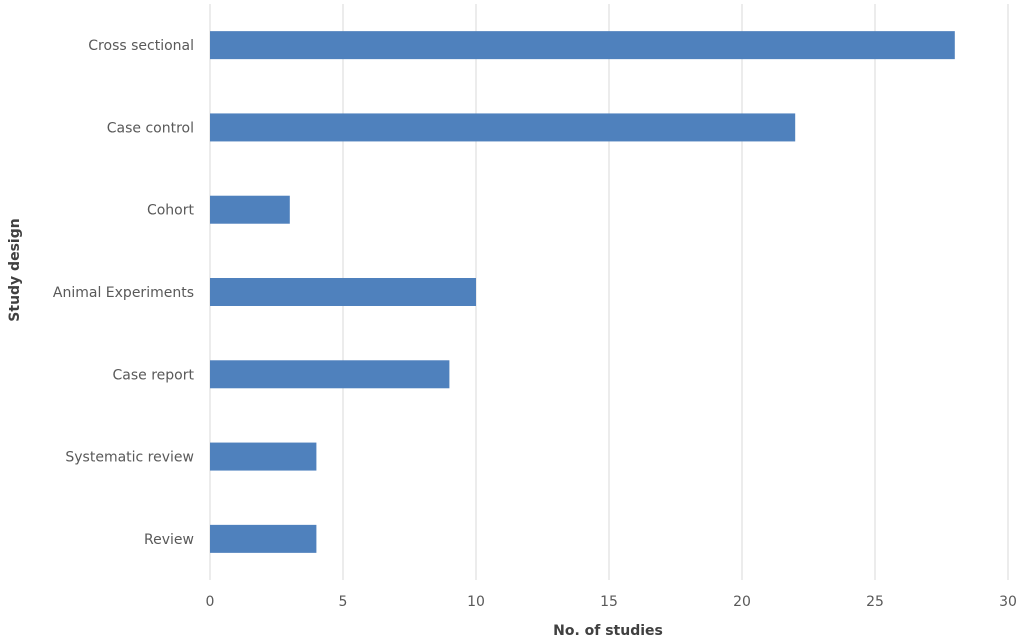  What do you see at coordinates (169, 540) in the screenshot?
I see `category-label: Review` at bounding box center [169, 540].